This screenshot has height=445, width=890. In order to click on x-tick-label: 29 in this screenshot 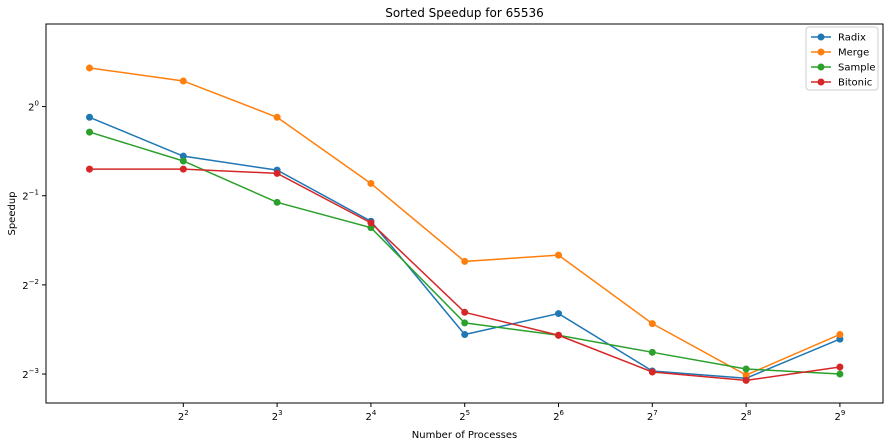, I will do `click(839, 416)`.